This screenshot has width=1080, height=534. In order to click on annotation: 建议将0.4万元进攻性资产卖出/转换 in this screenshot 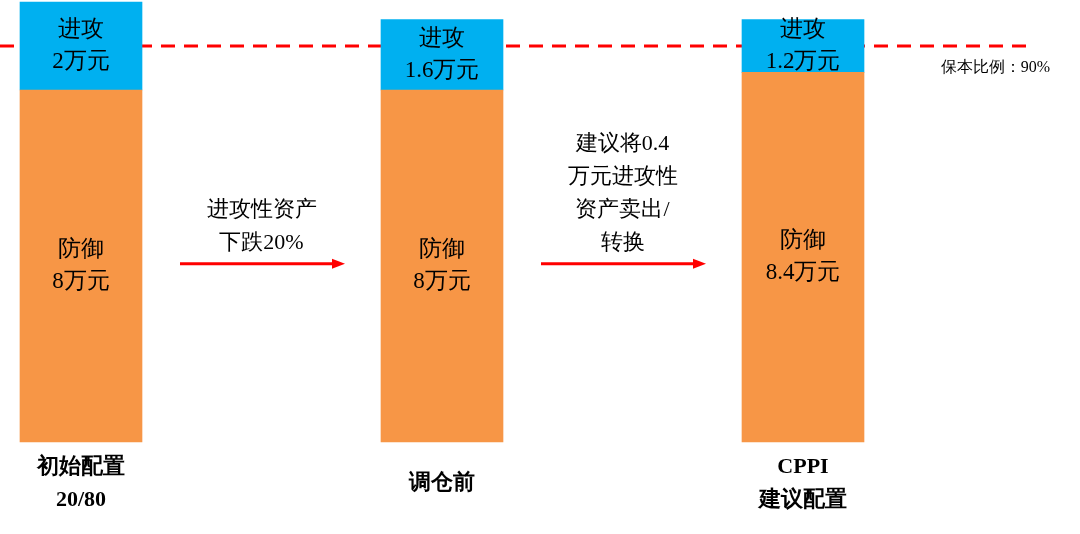, I will do `click(622, 191)`.